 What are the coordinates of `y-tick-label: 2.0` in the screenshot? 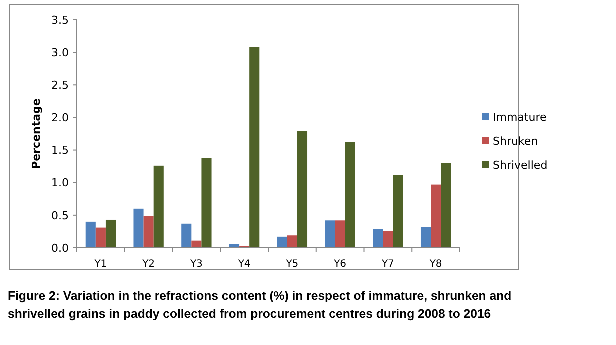 It's located at (60, 118).